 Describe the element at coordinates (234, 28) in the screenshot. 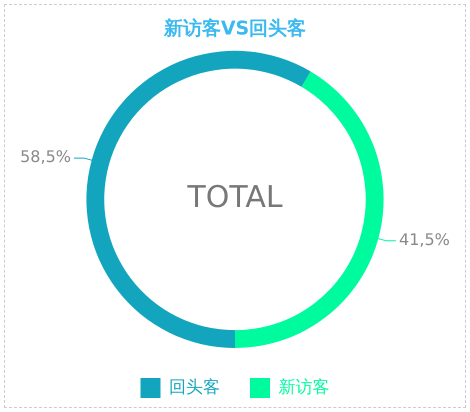

I see `chart-title: 新访客VS回头客` at that location.